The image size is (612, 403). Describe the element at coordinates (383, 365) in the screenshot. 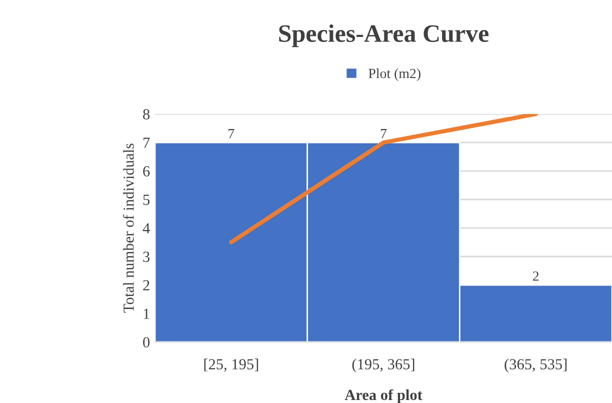

I see `x-tick-label: (195, 365]` at that location.